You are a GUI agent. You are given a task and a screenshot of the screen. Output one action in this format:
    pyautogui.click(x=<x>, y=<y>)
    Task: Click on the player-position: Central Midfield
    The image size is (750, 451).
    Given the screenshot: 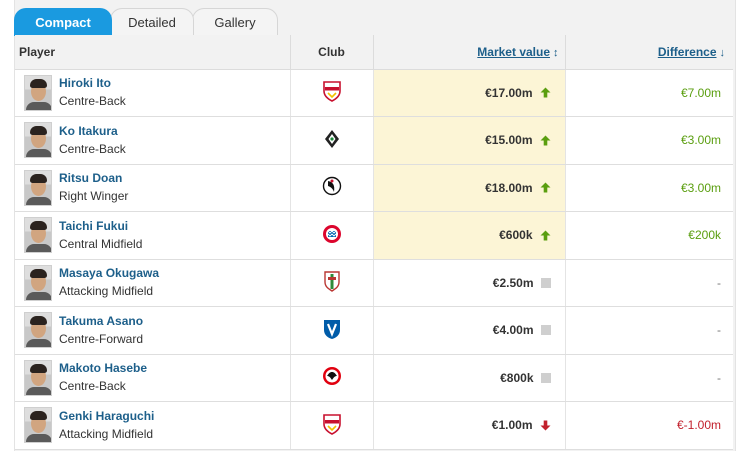 What is the action you would take?
    pyautogui.click(x=101, y=243)
    